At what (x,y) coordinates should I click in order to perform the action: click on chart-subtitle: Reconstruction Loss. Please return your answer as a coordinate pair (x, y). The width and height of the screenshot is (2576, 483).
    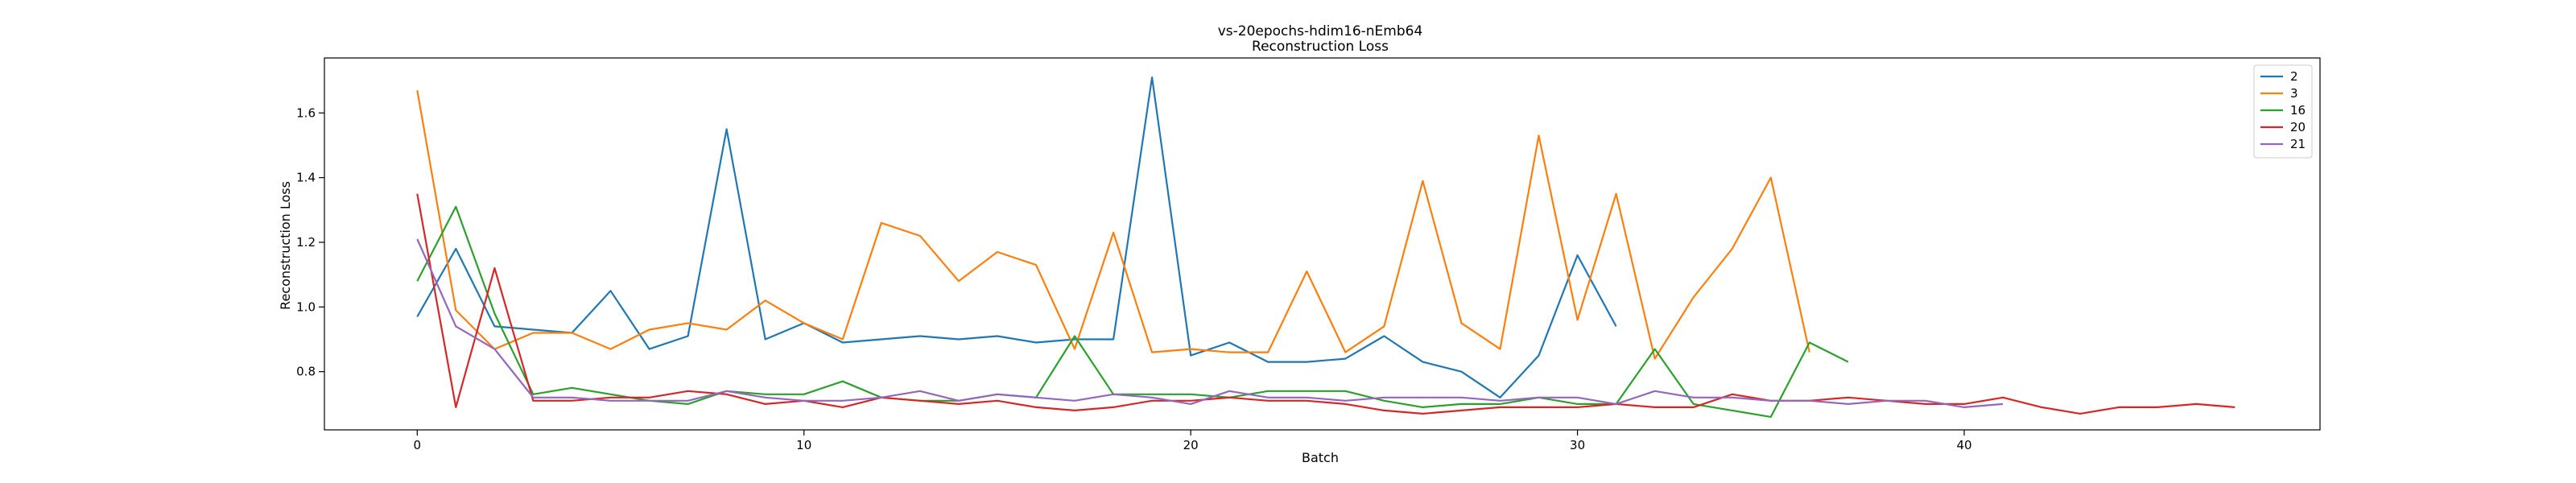
    Looking at the image, I should click on (1320, 47).